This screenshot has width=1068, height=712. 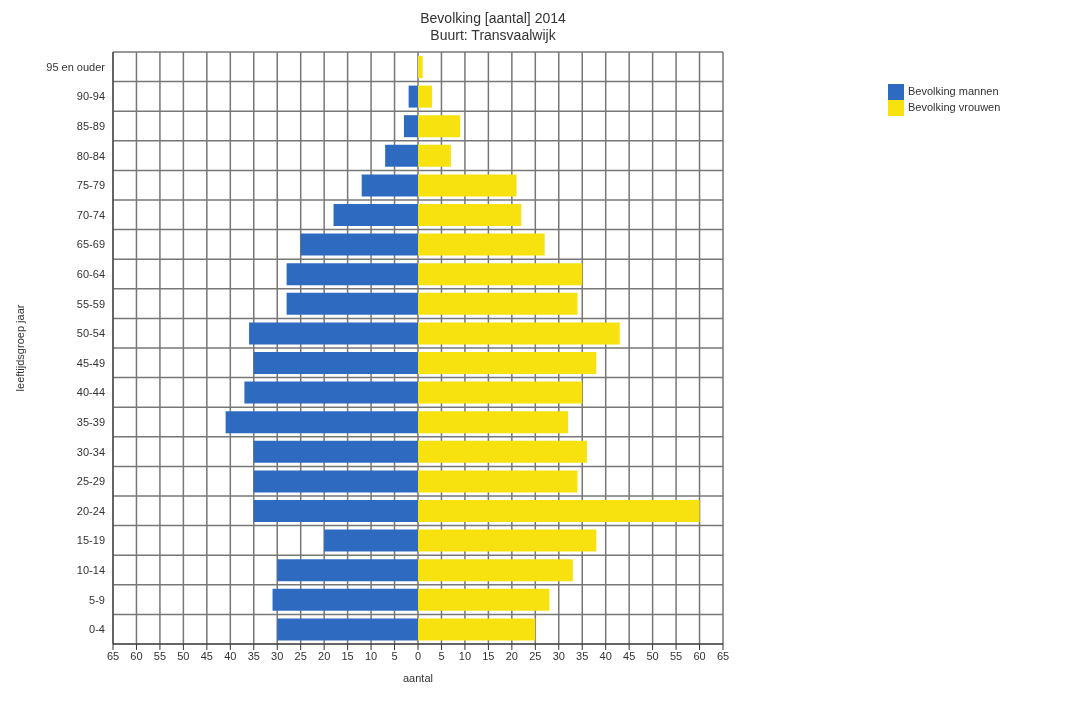 I want to click on y-tick-label: 95 en ouder, so click(x=76, y=66).